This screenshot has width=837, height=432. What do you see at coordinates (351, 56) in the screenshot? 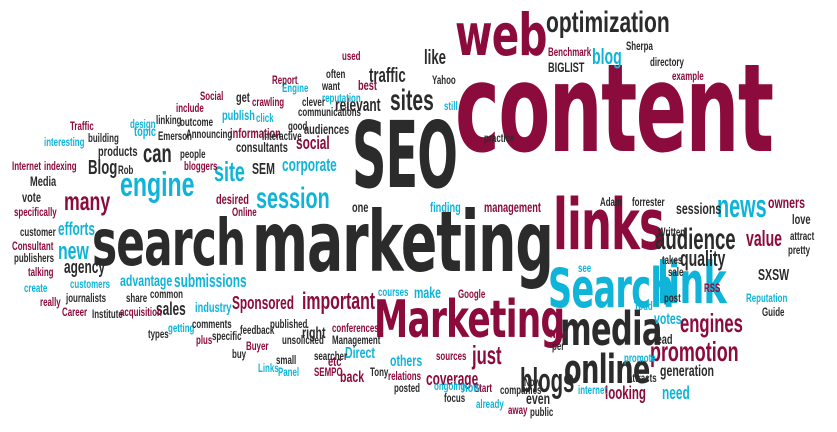
I see `cloud-word-used: used` at bounding box center [351, 56].